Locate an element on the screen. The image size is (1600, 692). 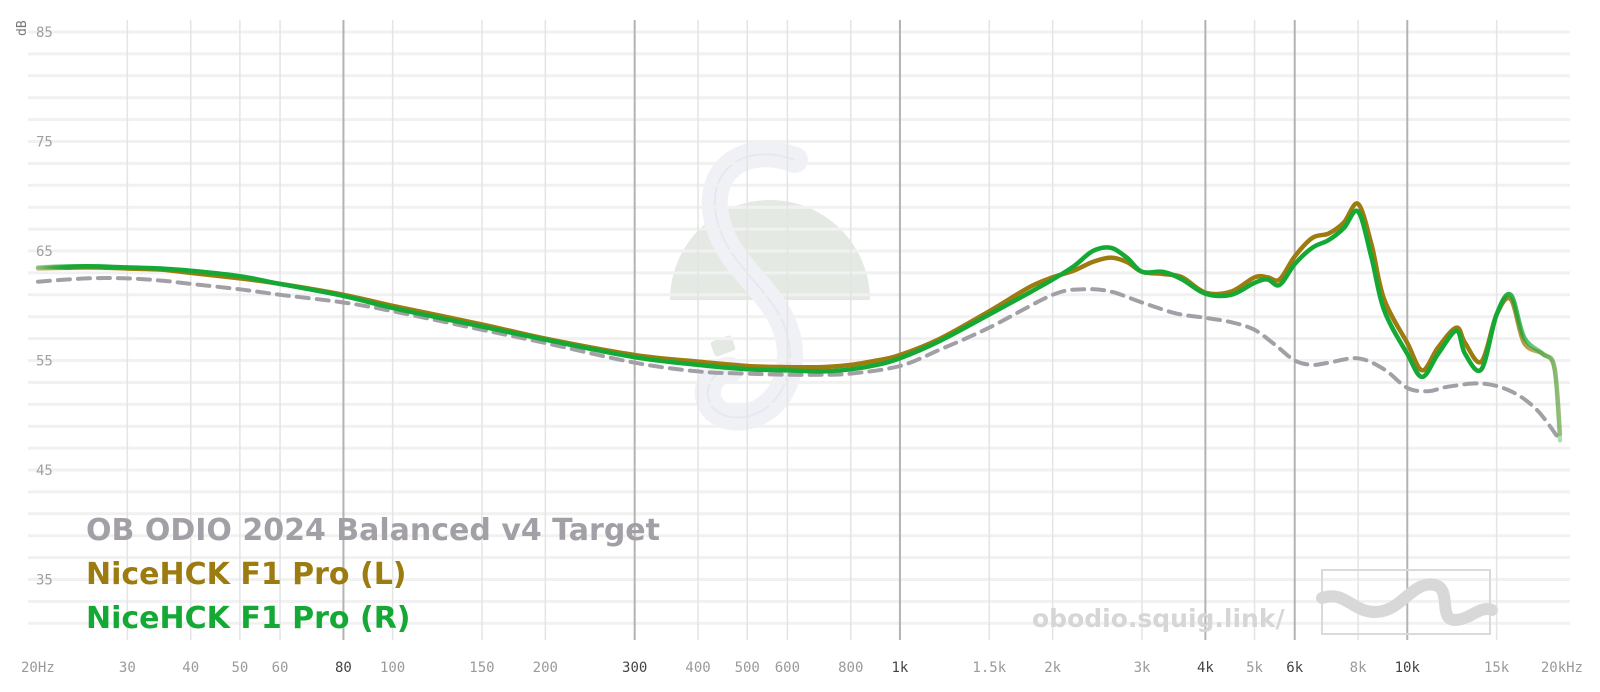
x-tick-label: 15k is located at coordinates (1497, 668).